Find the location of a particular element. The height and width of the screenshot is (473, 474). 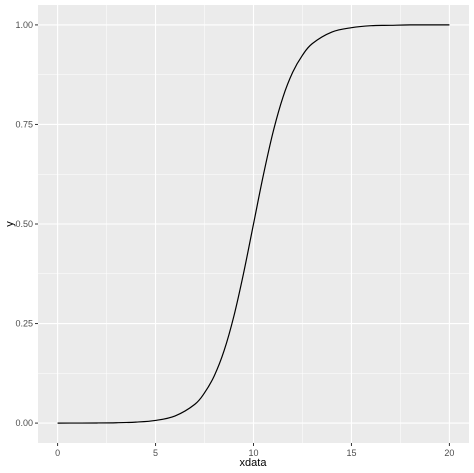

x-axis-title: xdata is located at coordinates (254, 463).